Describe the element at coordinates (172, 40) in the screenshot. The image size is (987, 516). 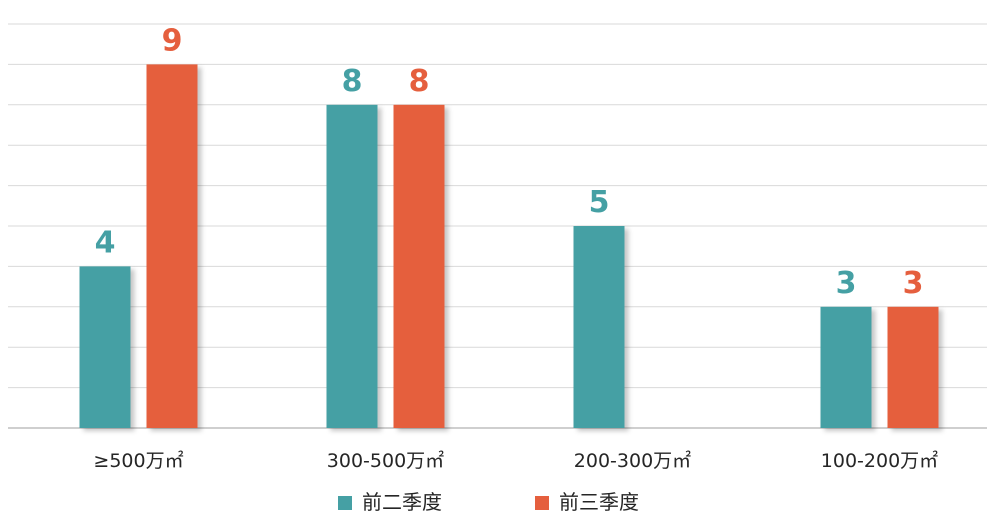
I see `data-label-2-1: 9` at that location.